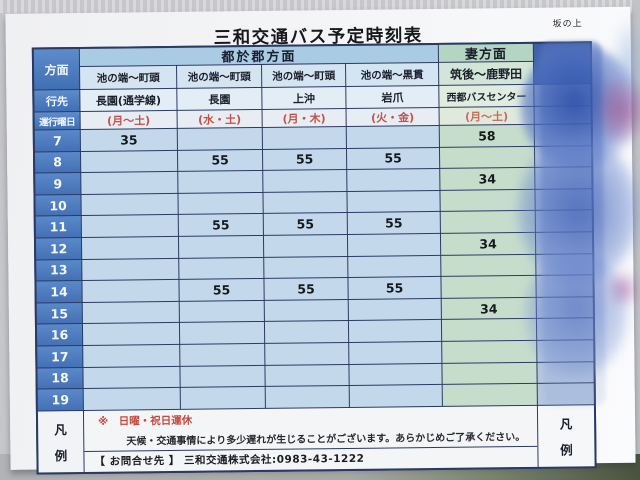 The height and width of the screenshot is (480, 640). Describe the element at coordinates (563, 221) in the screenshot. I see `time-cell-h11-col6` at that location.